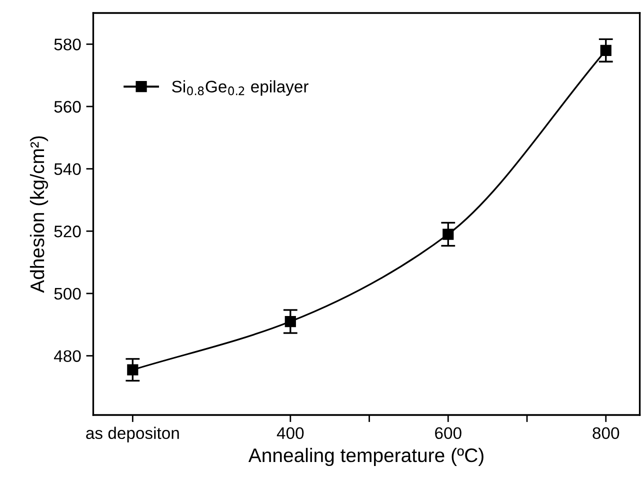 This screenshot has height=482, width=643. Describe the element at coordinates (366, 457) in the screenshot. I see `x-axis-title: Annealing temperature (ºC)` at that location.